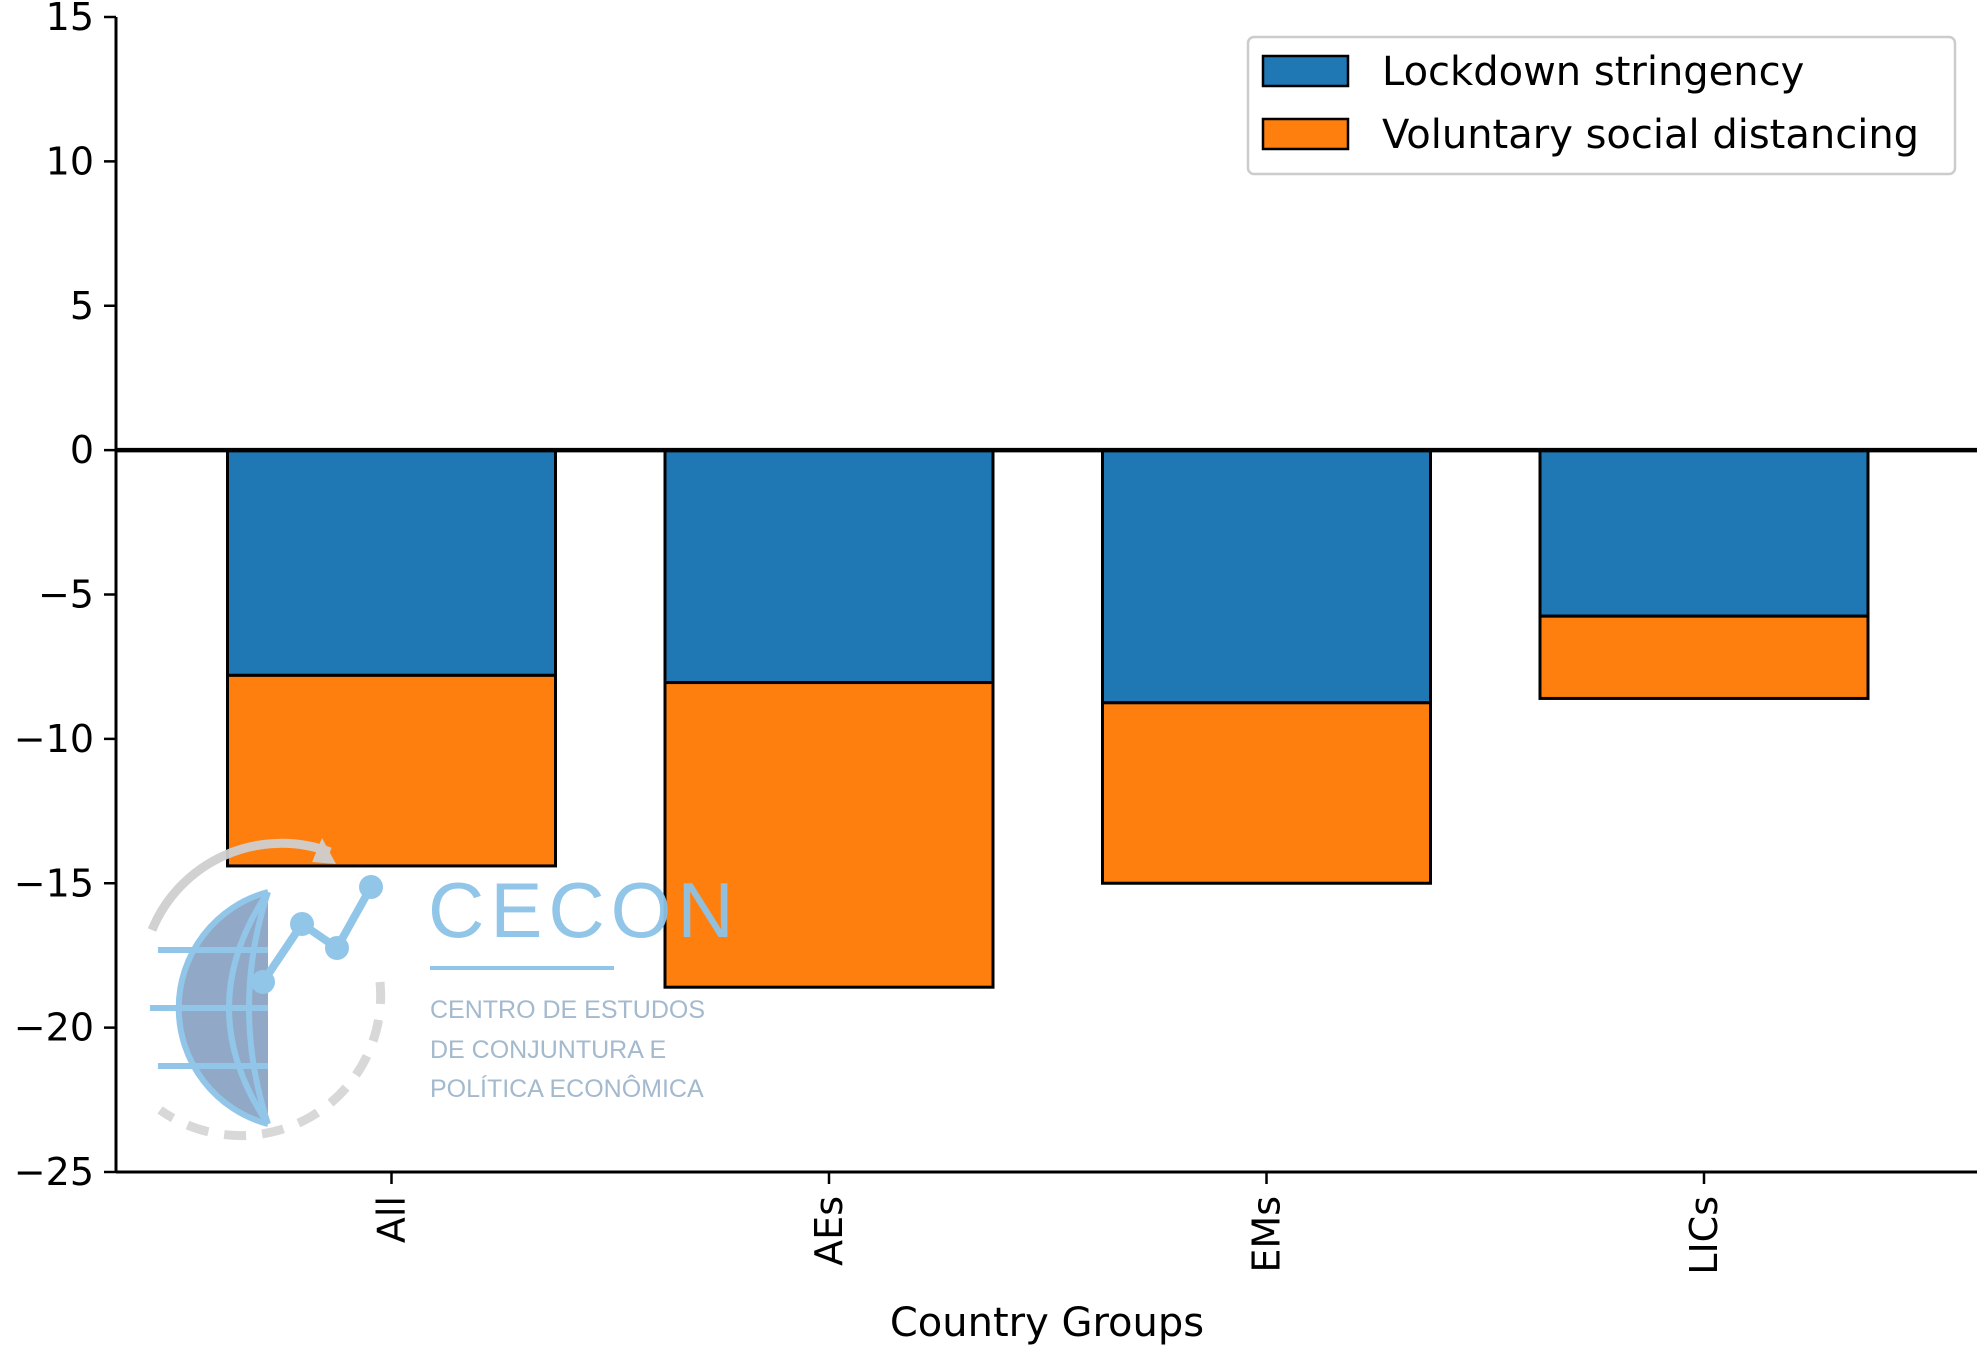  Describe the element at coordinates (1704, 1235) in the screenshot. I see `x-tick-label: LICs` at that location.